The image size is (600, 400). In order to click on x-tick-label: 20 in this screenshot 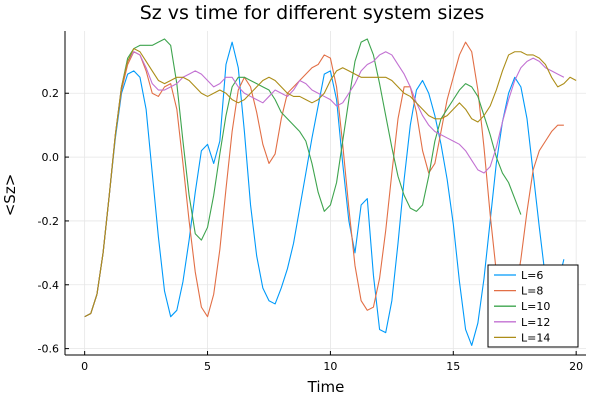, I will do `click(576, 366)`.